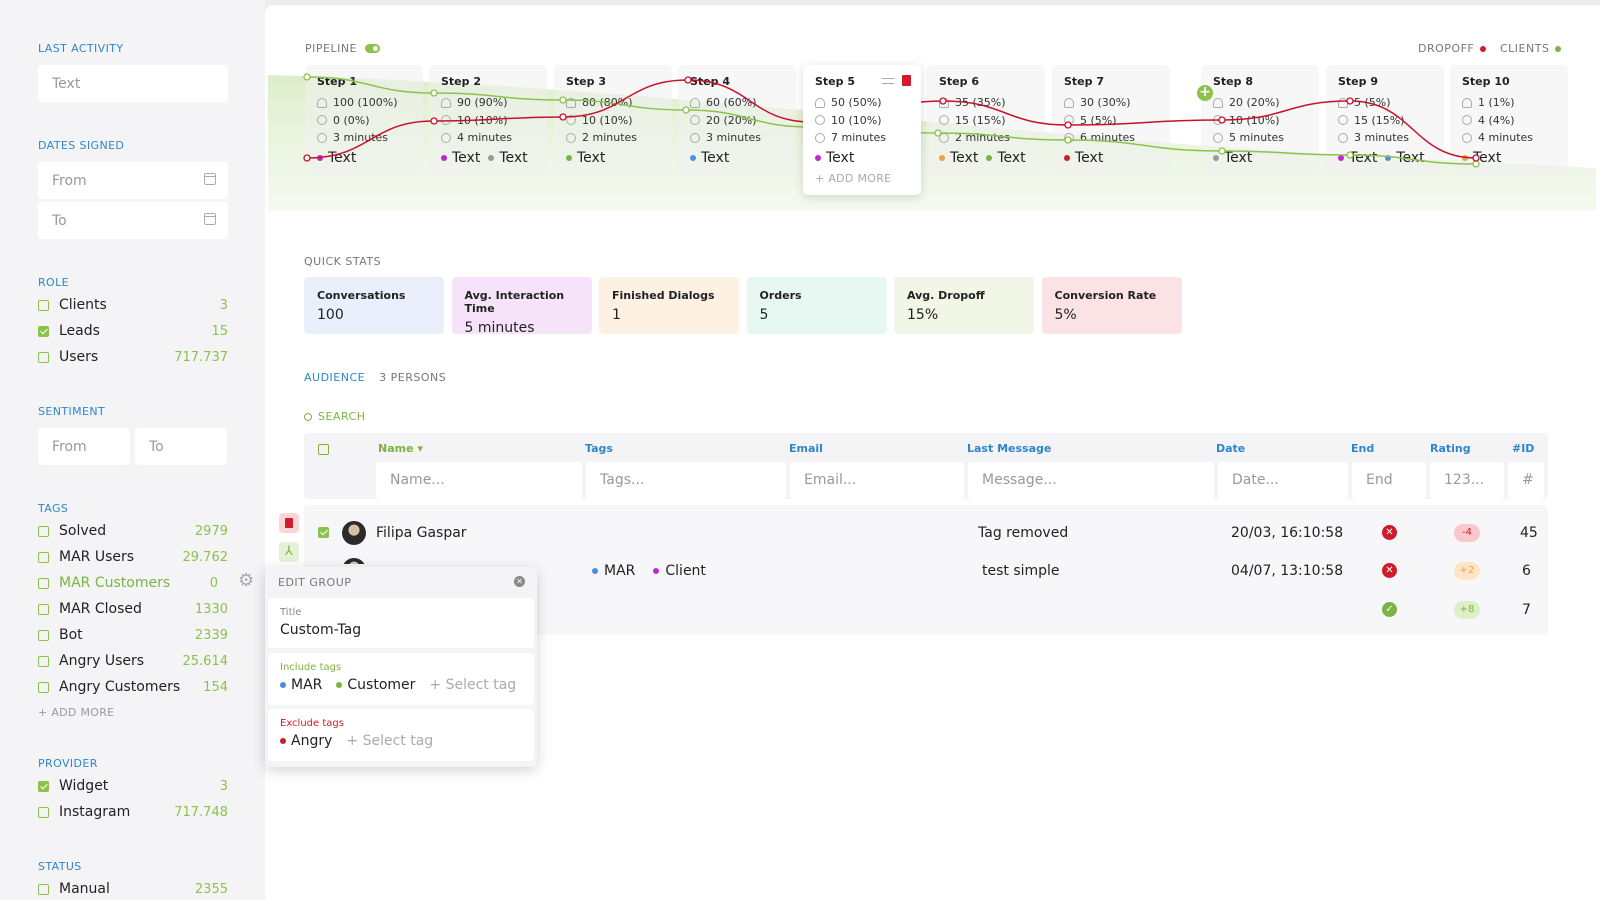  What do you see at coordinates (1389, 480) in the screenshot?
I see `end-filter-input: End` at bounding box center [1389, 480].